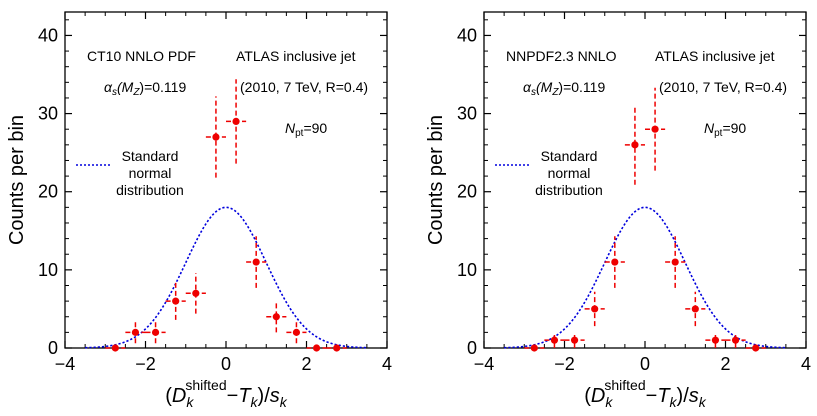  I want to click on pdf-label: NNPDF2.3 NNLO, so click(561, 56).